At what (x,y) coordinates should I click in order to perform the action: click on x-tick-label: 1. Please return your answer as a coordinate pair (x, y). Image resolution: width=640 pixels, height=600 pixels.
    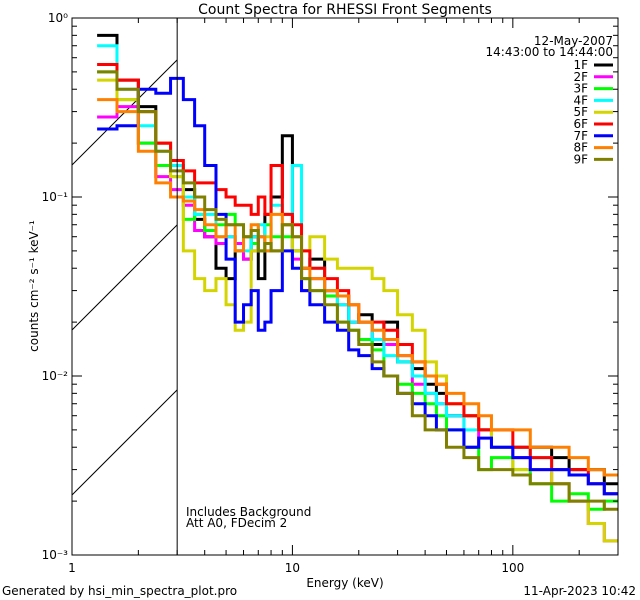
    Looking at the image, I should click on (72, 568).